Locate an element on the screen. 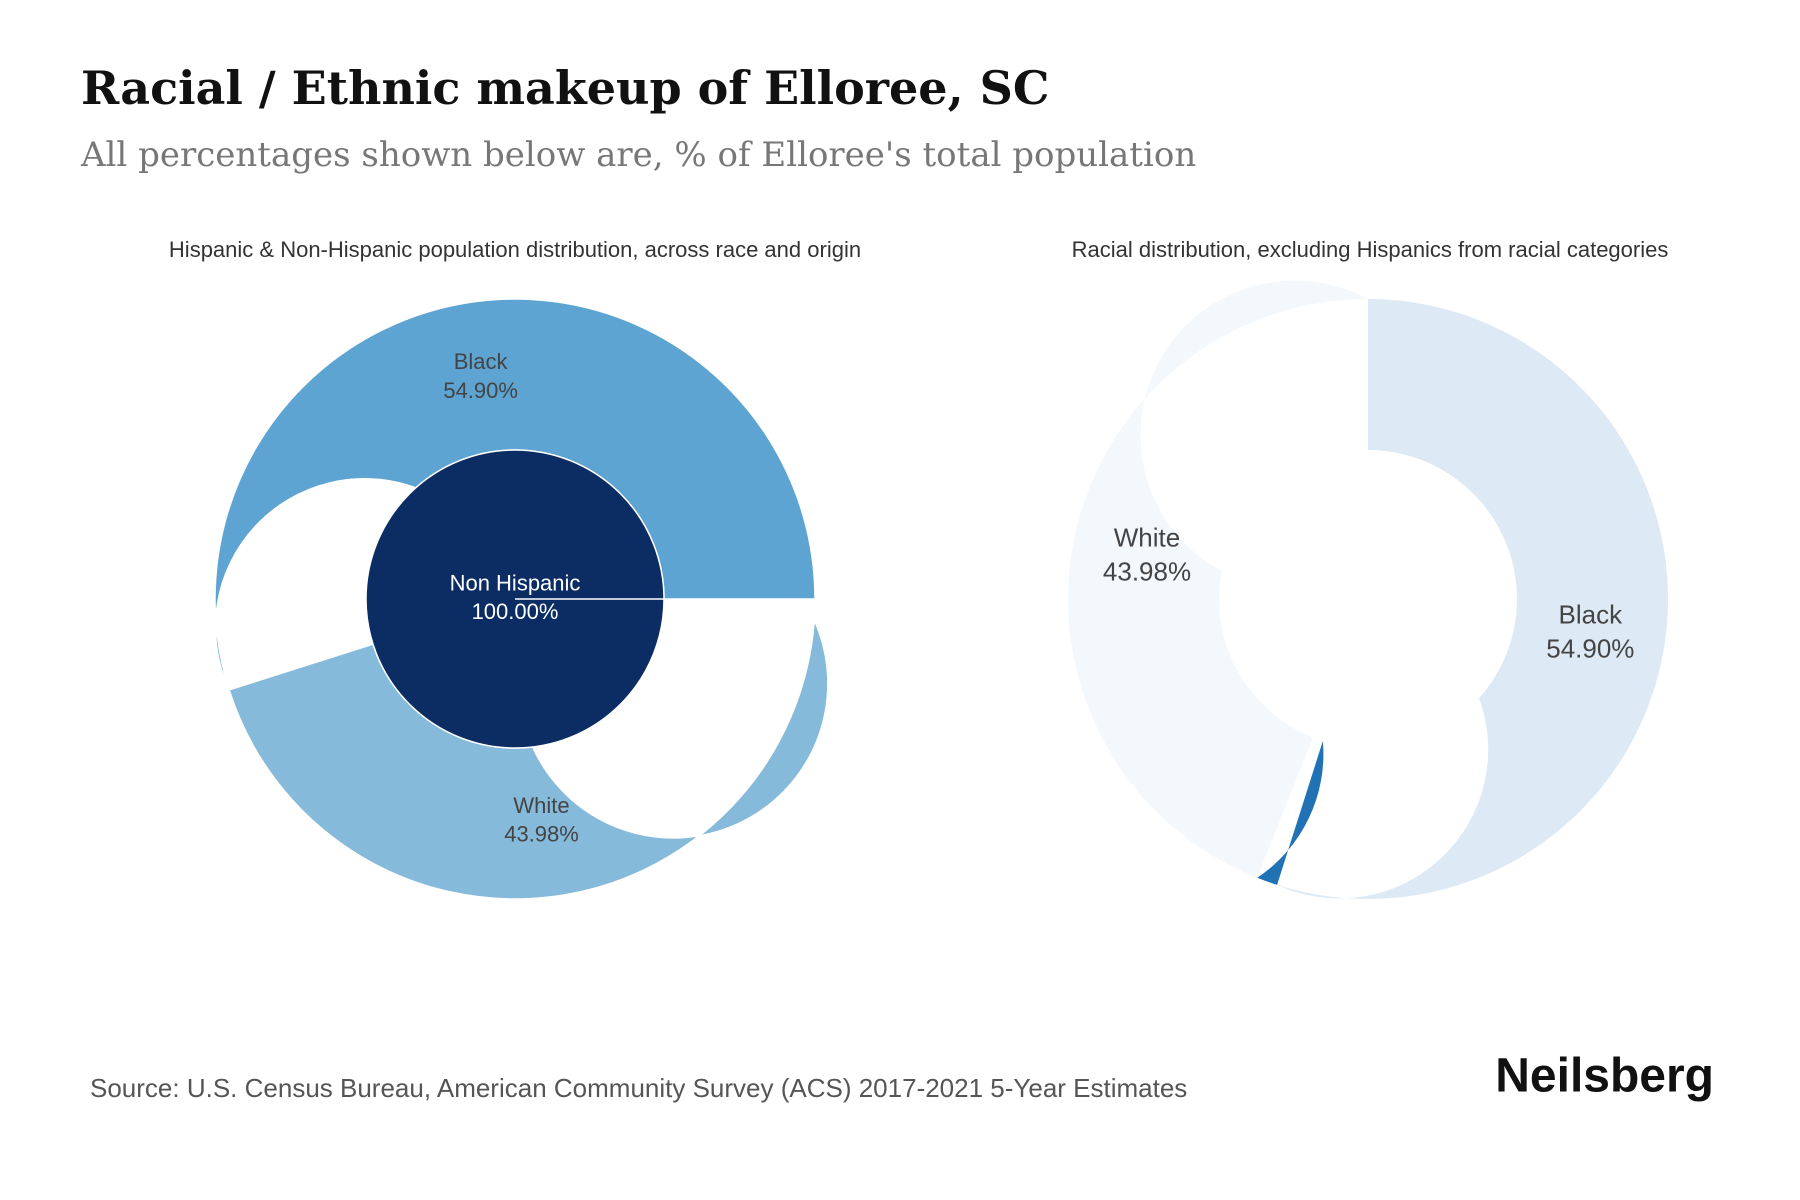  slice-label: Non Hispanic is located at coordinates (515, 583).